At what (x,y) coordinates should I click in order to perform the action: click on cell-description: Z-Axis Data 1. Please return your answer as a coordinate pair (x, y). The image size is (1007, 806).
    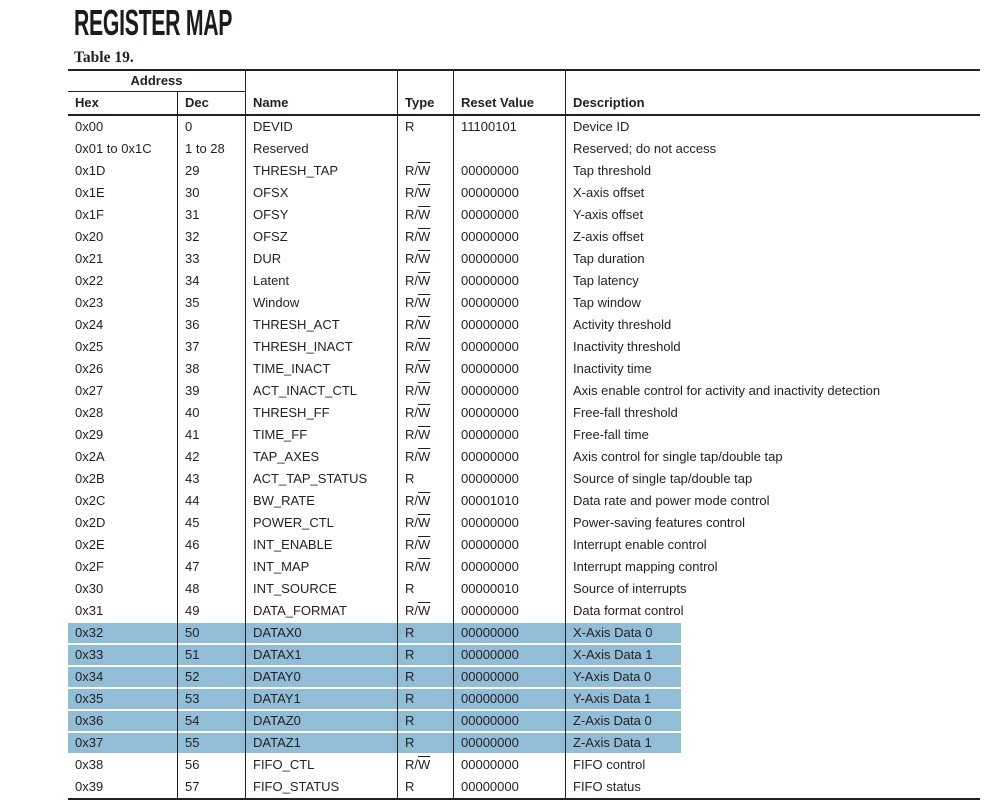
    Looking at the image, I should click on (772, 743).